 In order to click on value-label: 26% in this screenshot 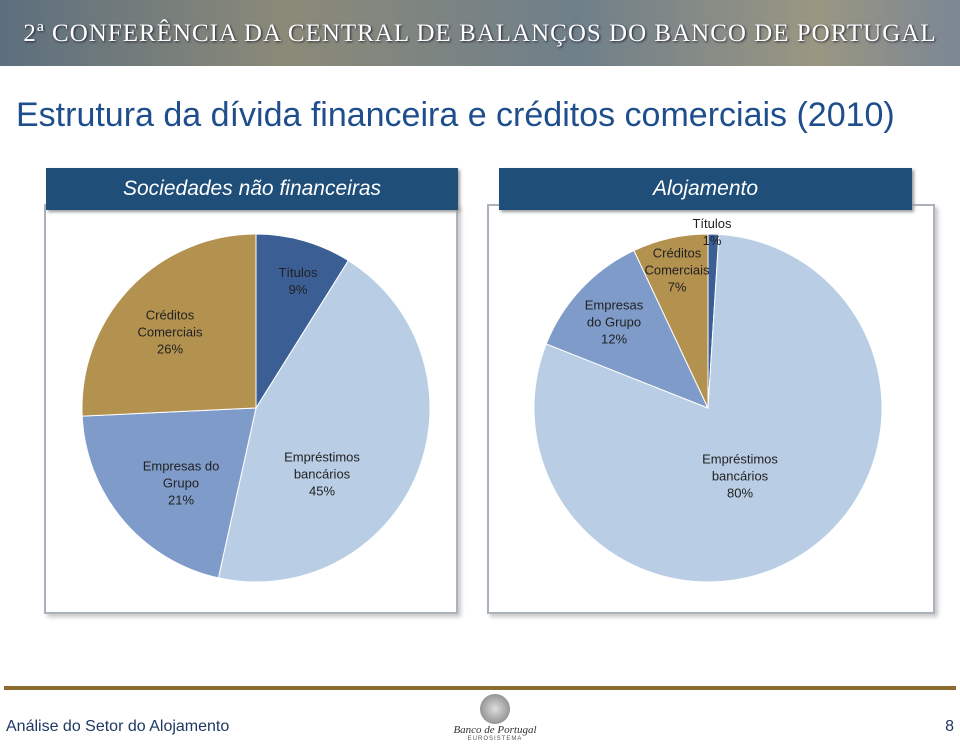, I will do `click(170, 349)`.